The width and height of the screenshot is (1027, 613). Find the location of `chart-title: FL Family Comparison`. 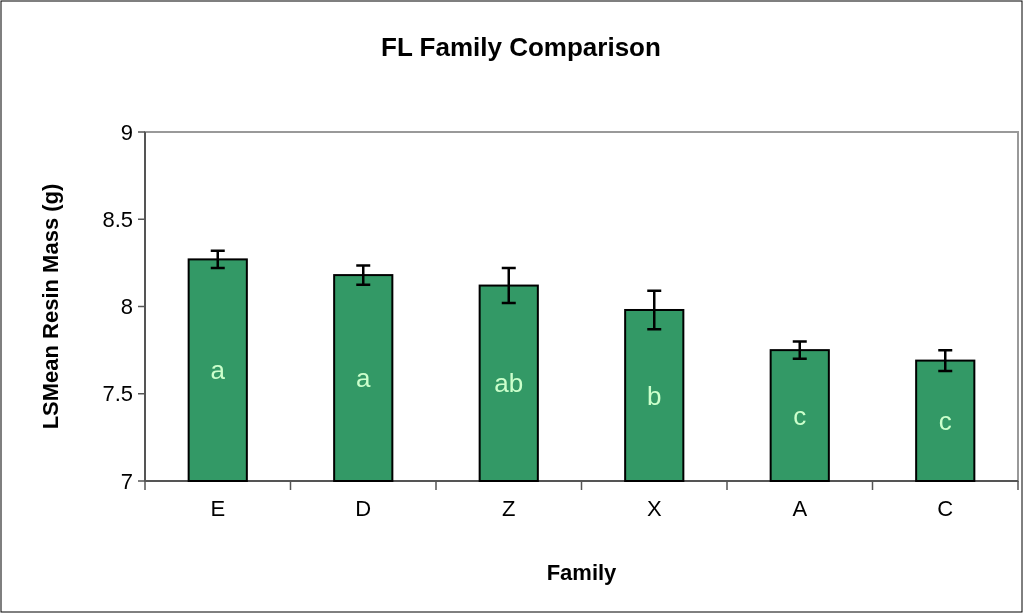

chart-title: FL Family Comparison is located at coordinates (521, 47).